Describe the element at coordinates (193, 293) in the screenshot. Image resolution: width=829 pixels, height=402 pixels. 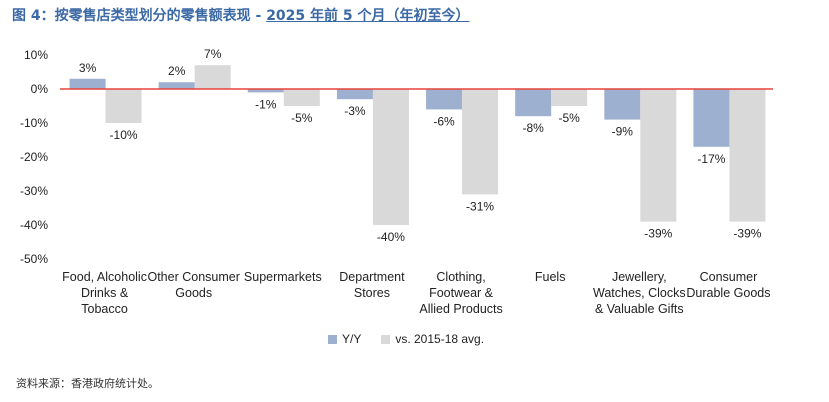
I see `x-category-label-line: Goods` at that location.